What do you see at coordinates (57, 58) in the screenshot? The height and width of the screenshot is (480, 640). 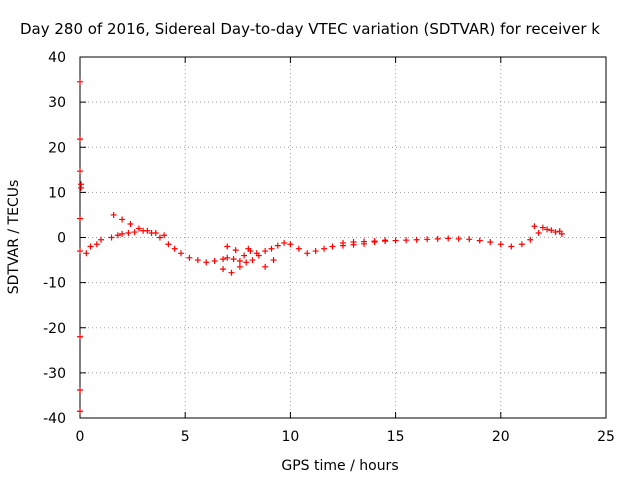 I see `y-tick-label: 40` at bounding box center [57, 58].